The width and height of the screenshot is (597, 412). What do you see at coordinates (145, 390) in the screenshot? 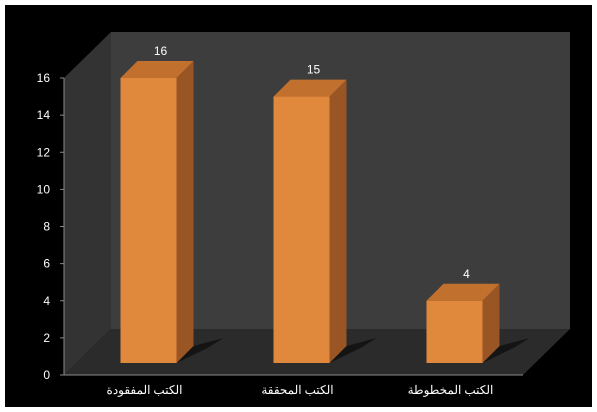
I see `x-category-label: الكتب المفقودة` at bounding box center [145, 390].